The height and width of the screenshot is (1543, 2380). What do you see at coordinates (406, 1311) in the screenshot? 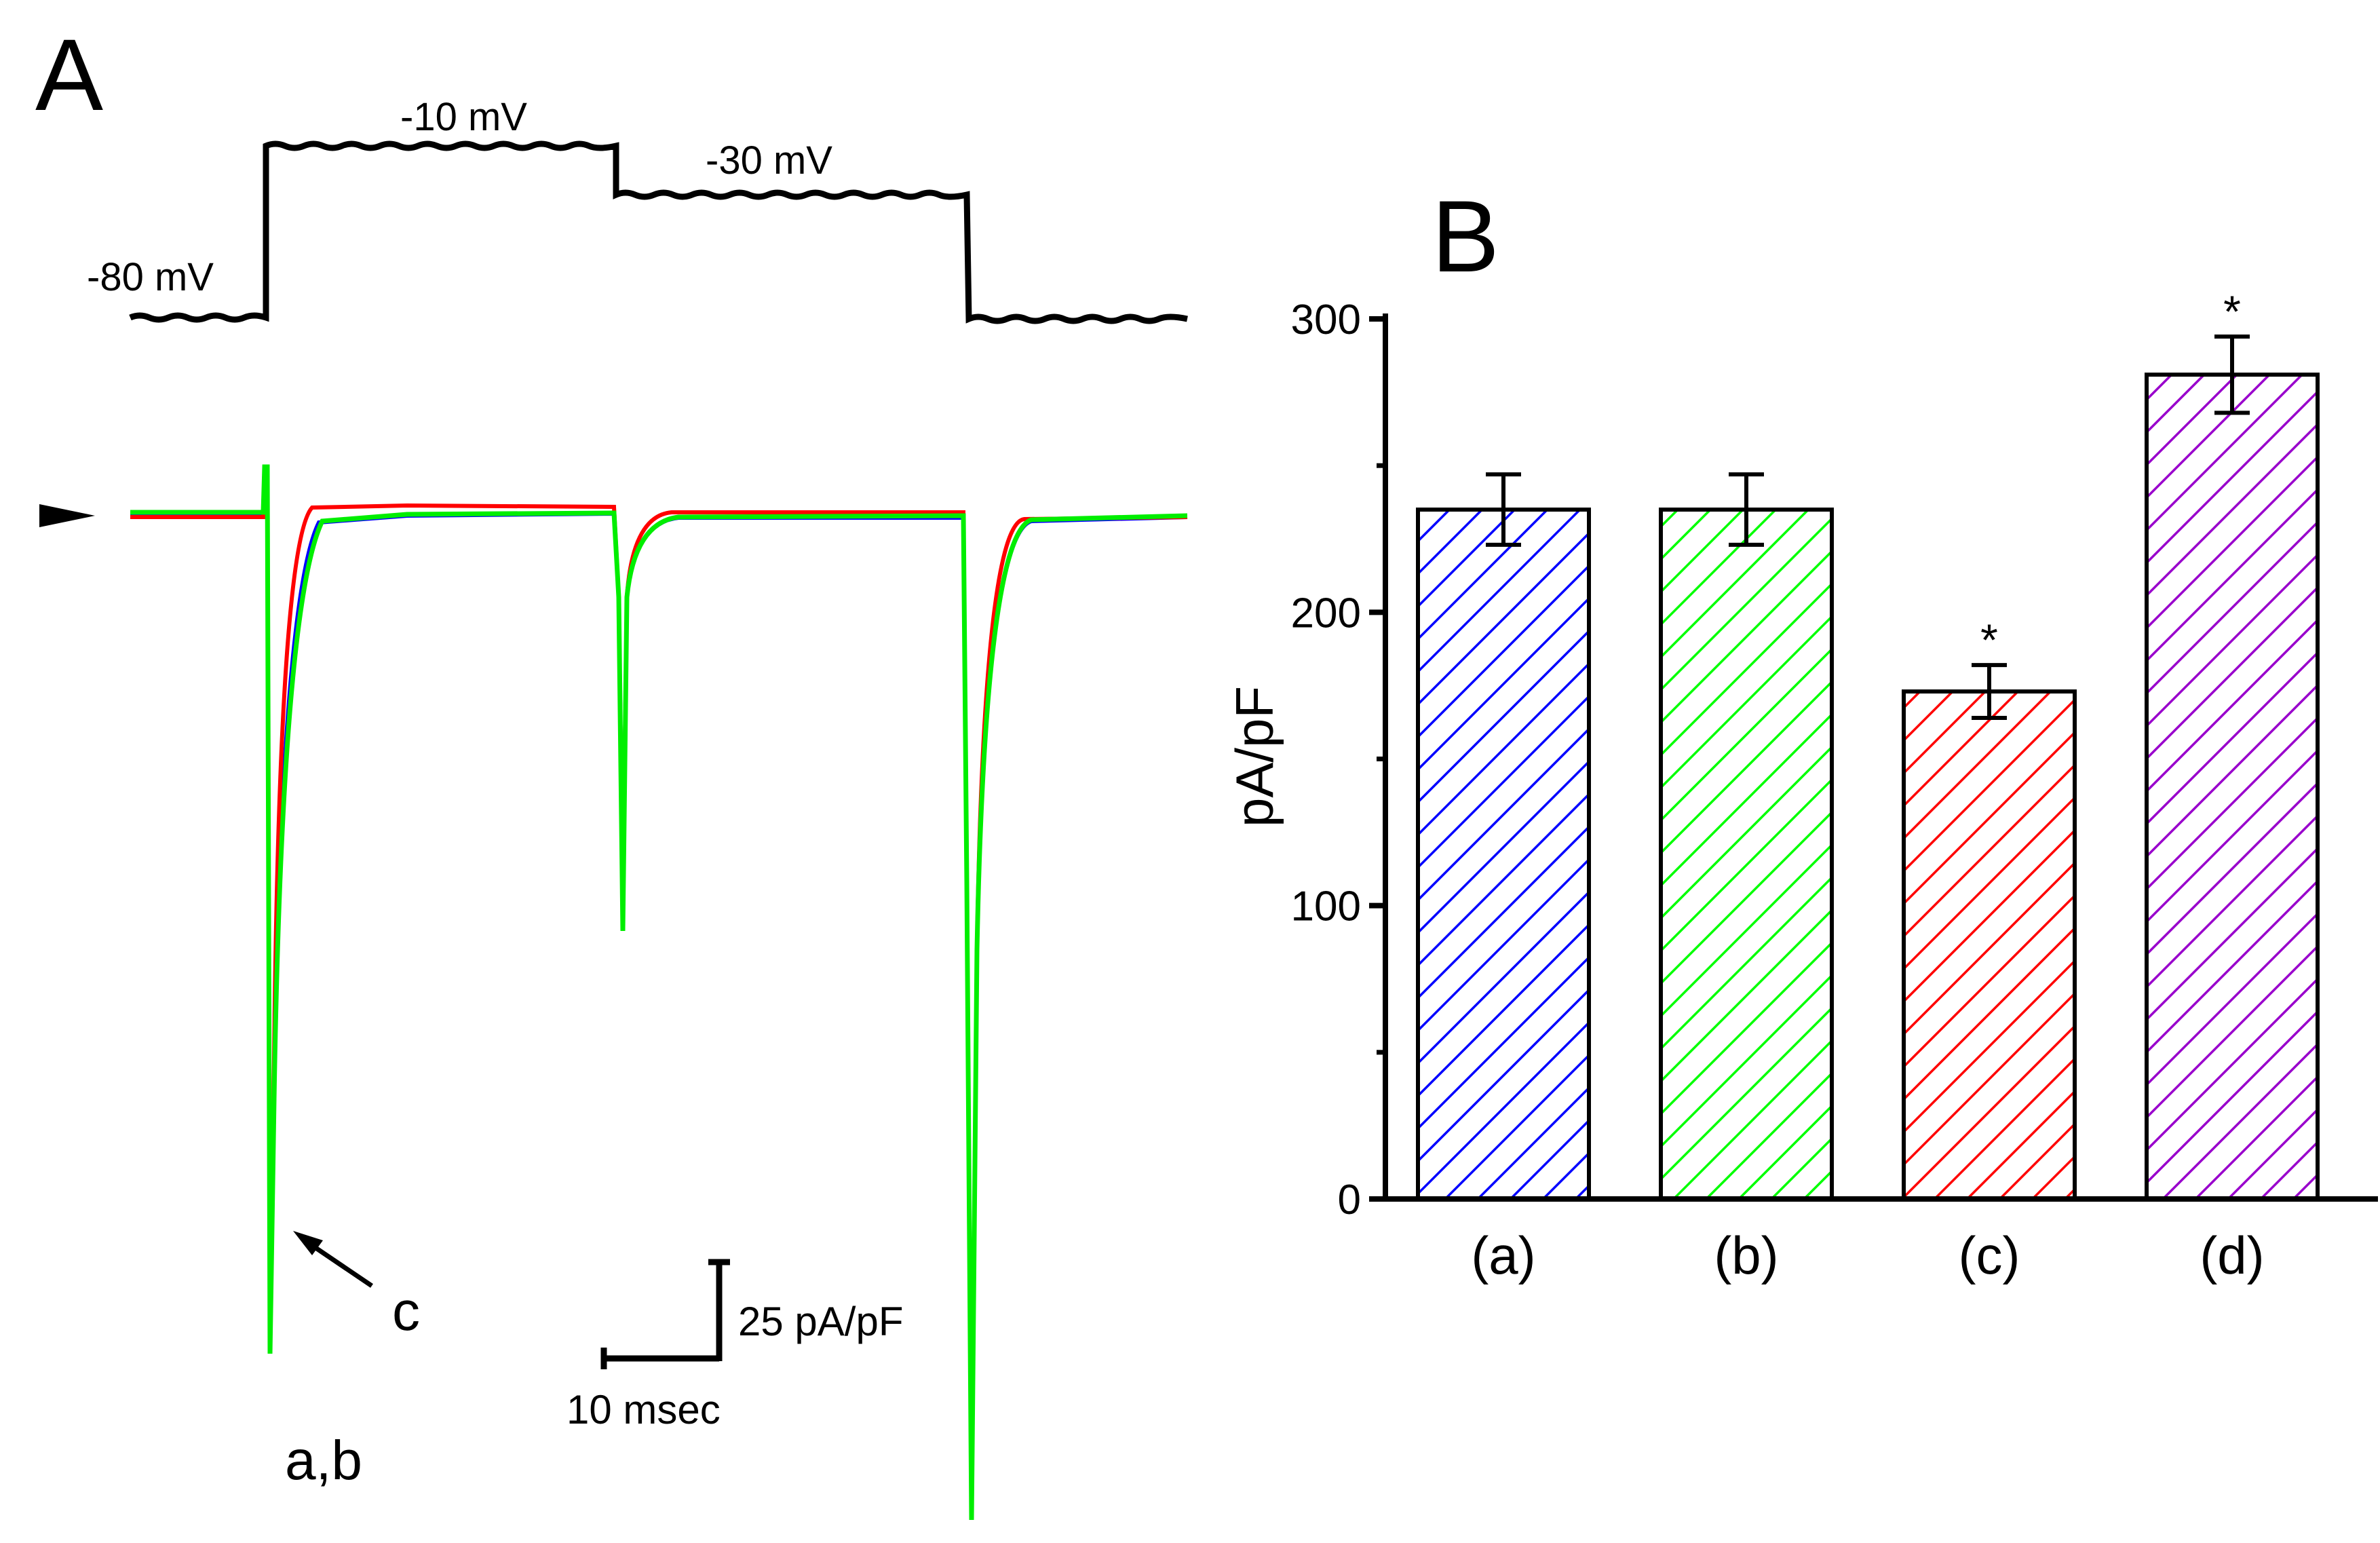
I see `trace-c-label: c` at bounding box center [406, 1311].